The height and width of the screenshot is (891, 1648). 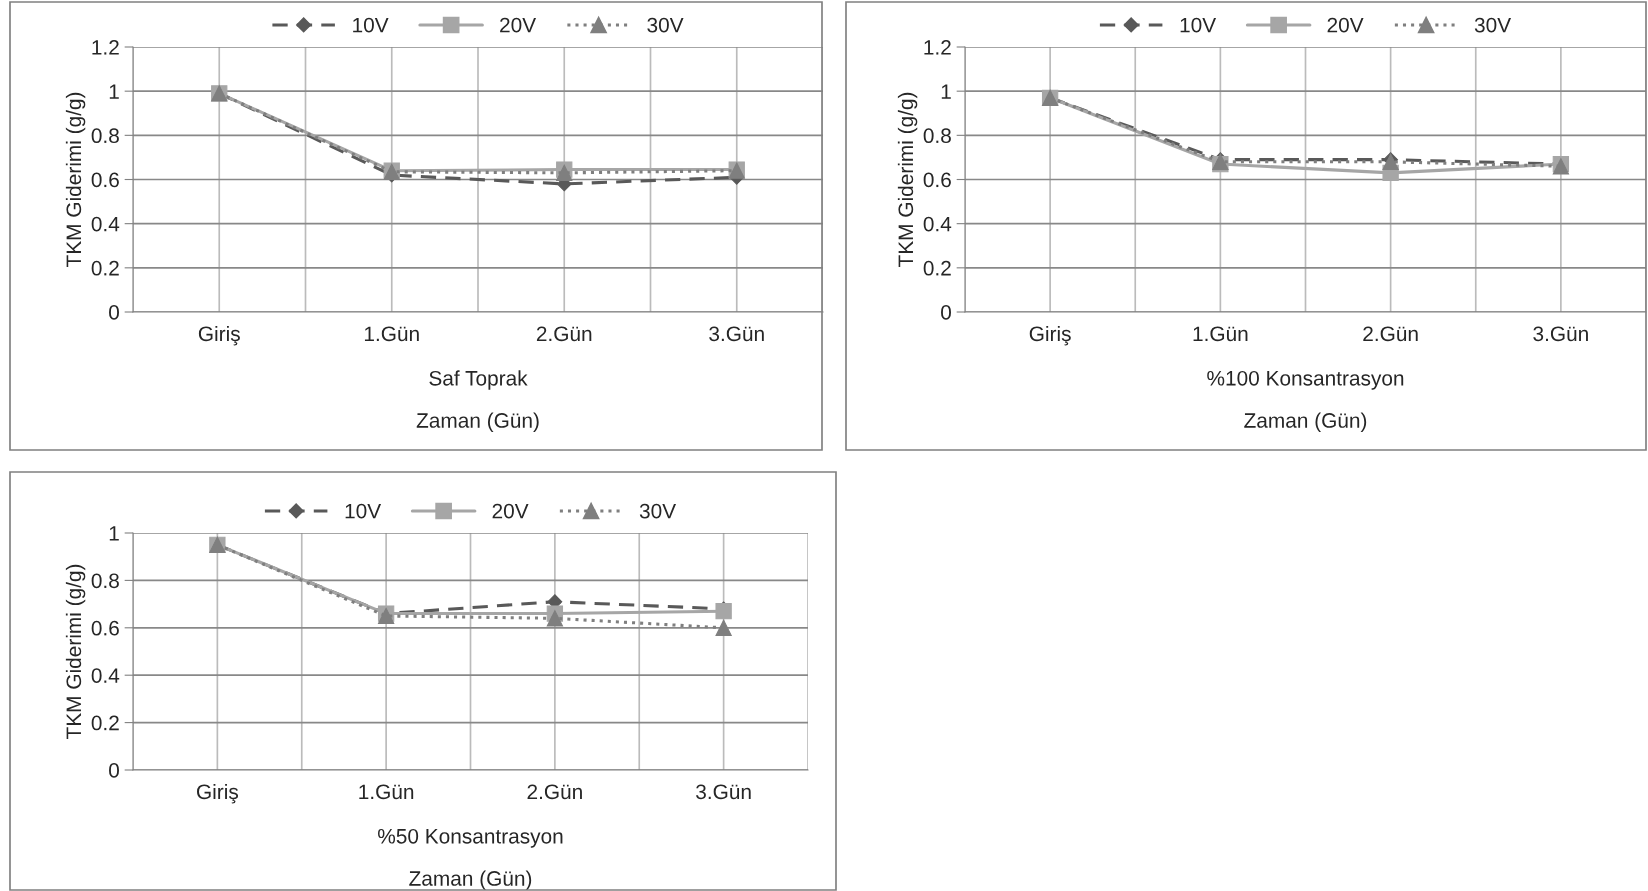 I want to click on text: %50 Konsantrasyon, so click(x=470, y=838).